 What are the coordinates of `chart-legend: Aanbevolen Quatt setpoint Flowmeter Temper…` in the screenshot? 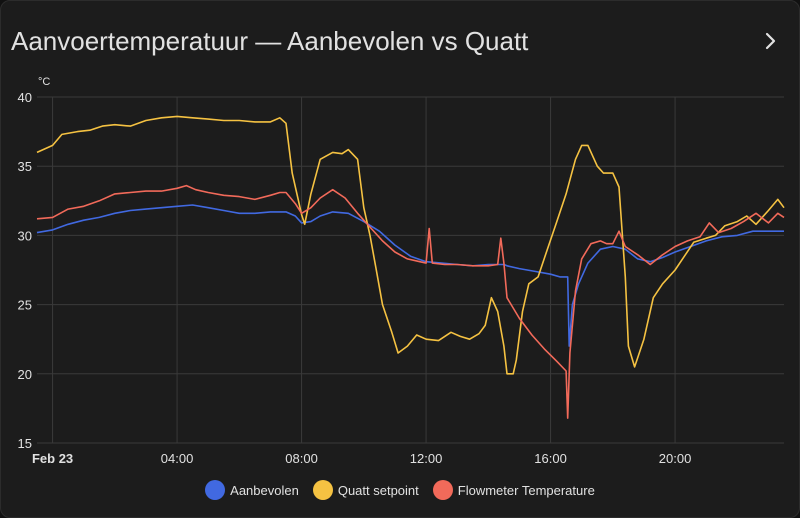 It's located at (400, 490).